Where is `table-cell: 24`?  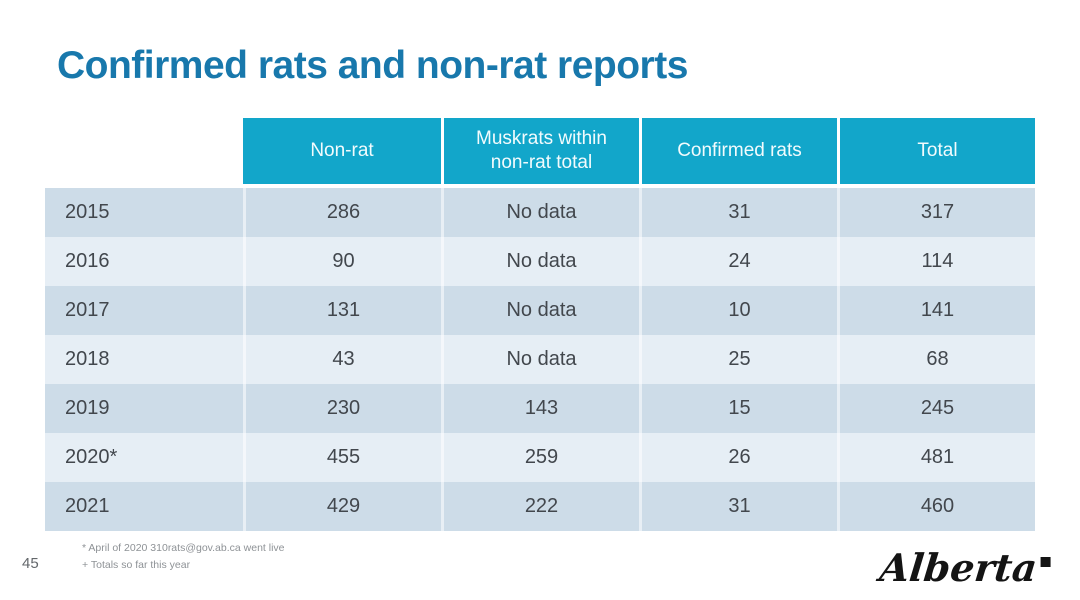
table-cell: 24 is located at coordinates (738, 261).